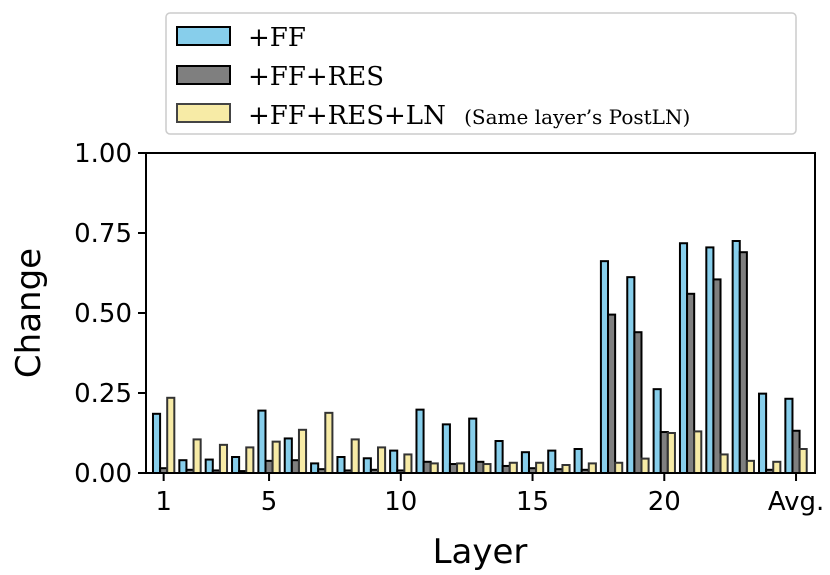  I want to click on legend-swatch-ff-res, so click(203, 75).